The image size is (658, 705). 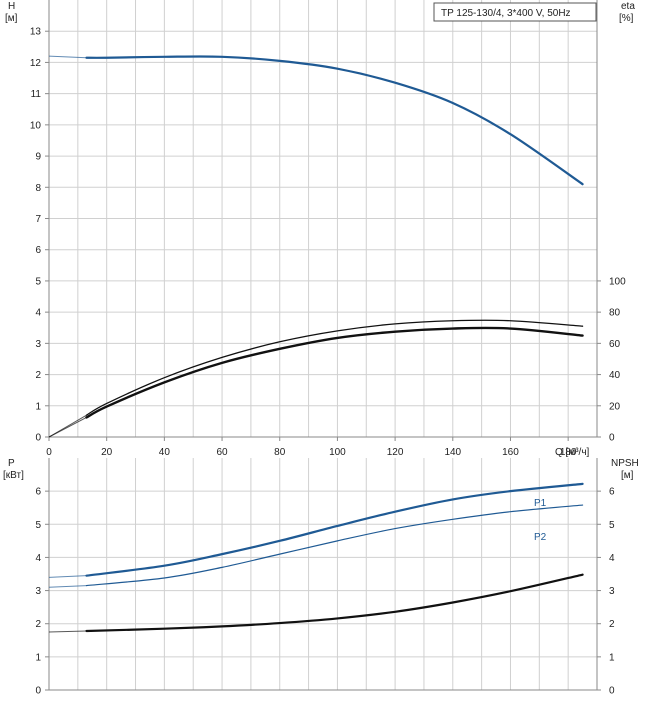 I want to click on y-right-tick-label: 20, so click(x=615, y=406).